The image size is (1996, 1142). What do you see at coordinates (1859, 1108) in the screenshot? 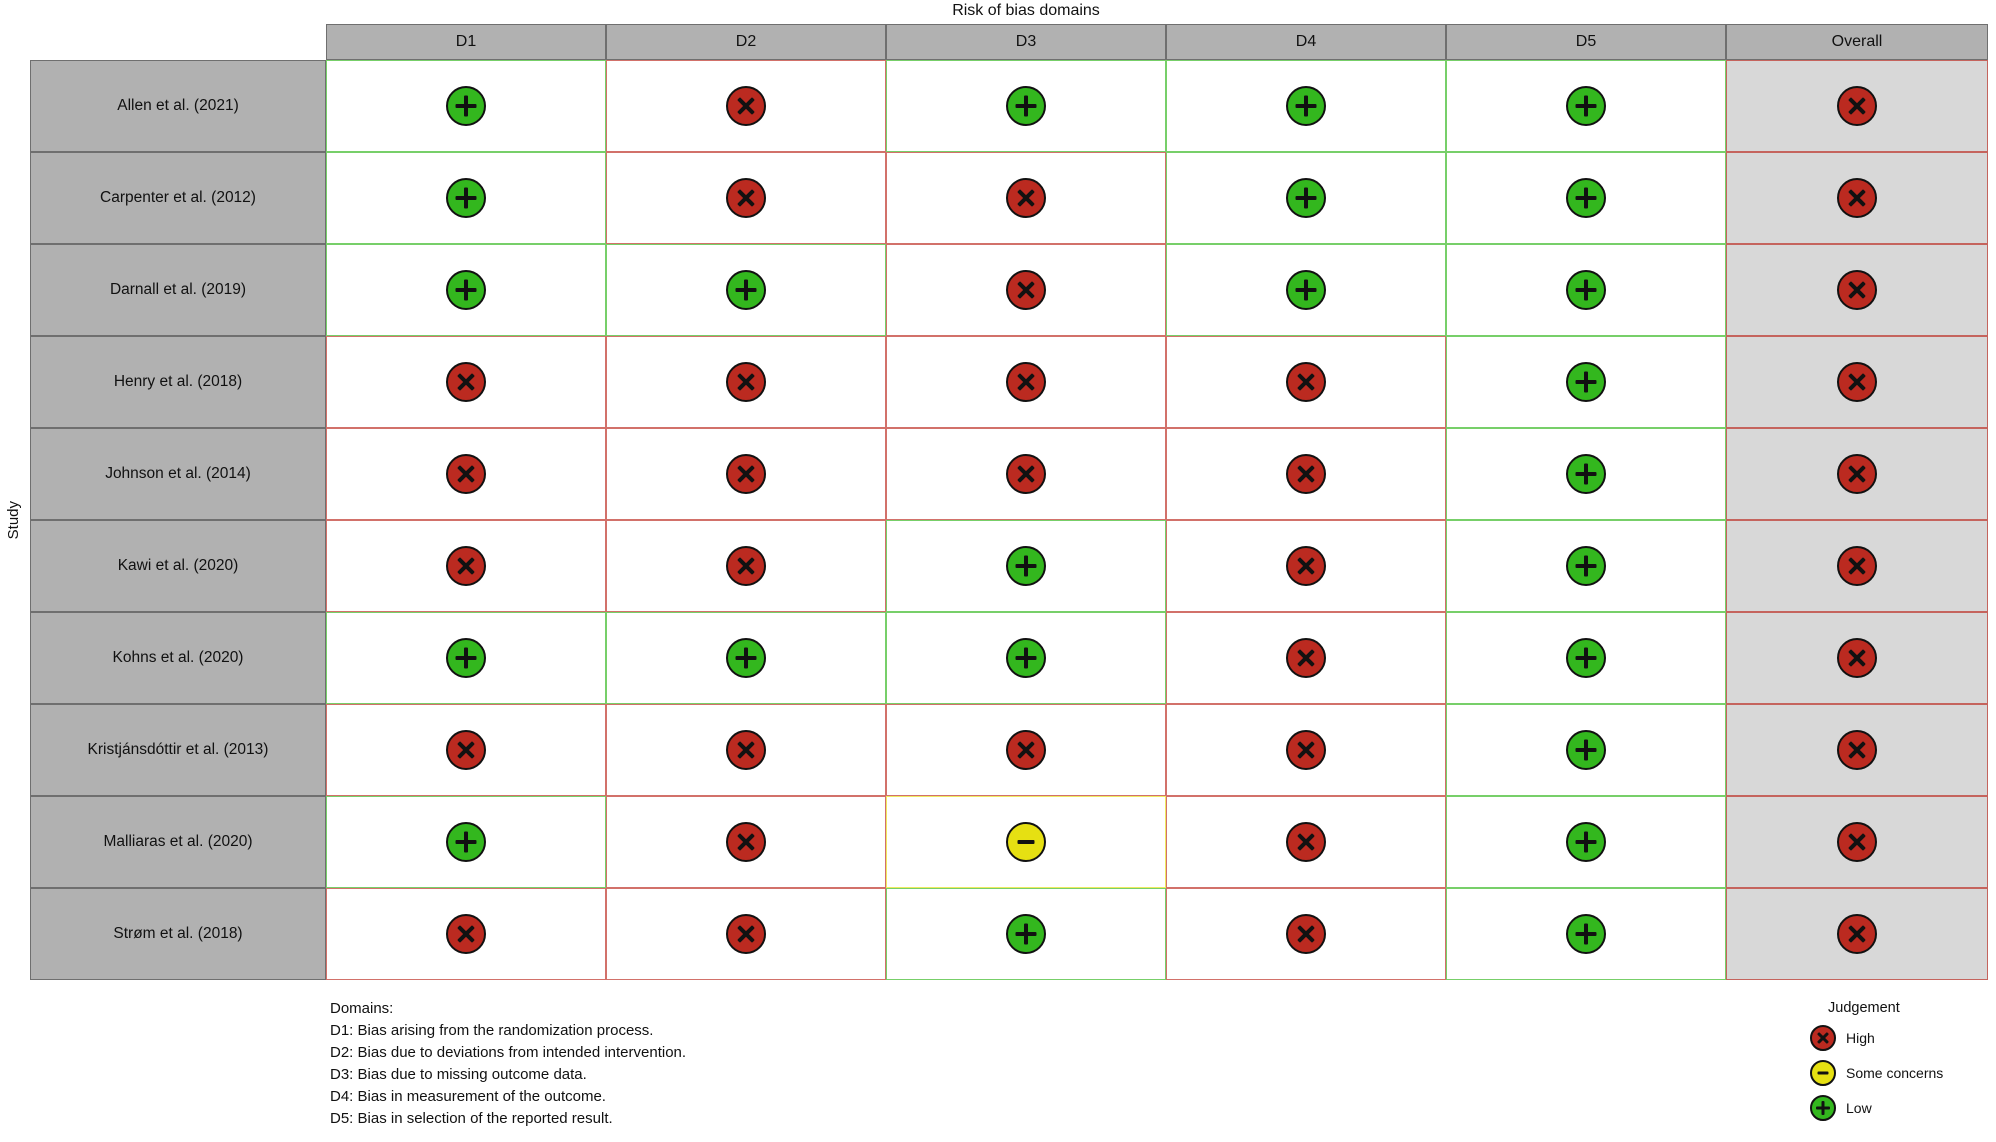
I see `legend-item-label: Low` at bounding box center [1859, 1108].